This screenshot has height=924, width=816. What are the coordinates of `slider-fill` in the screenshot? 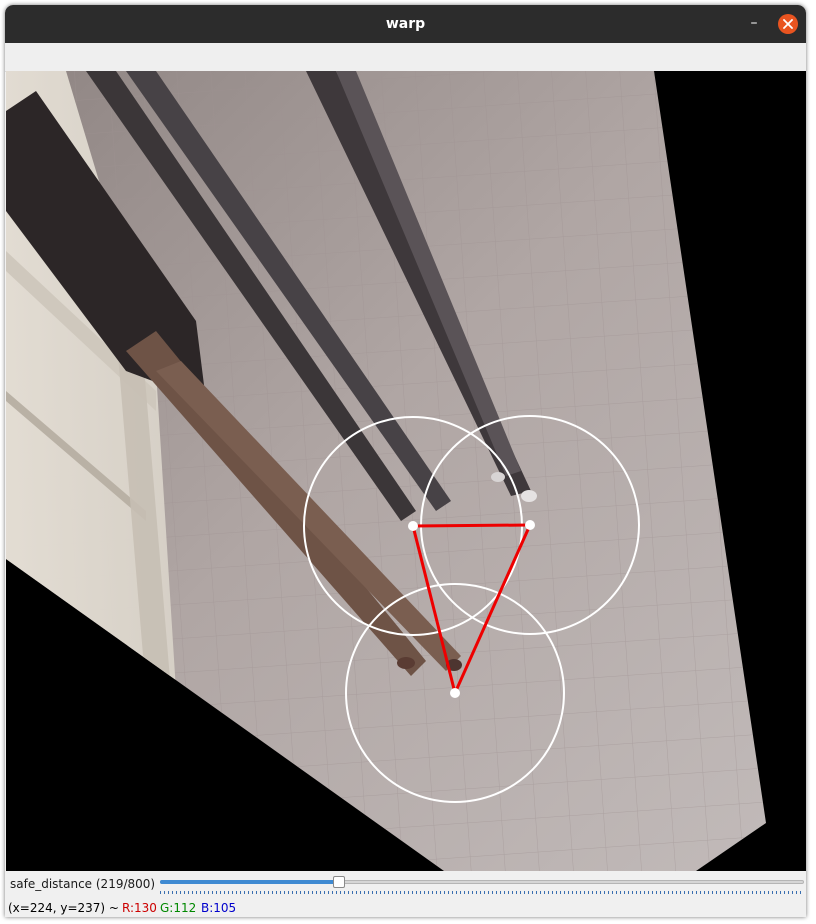 It's located at (249, 882).